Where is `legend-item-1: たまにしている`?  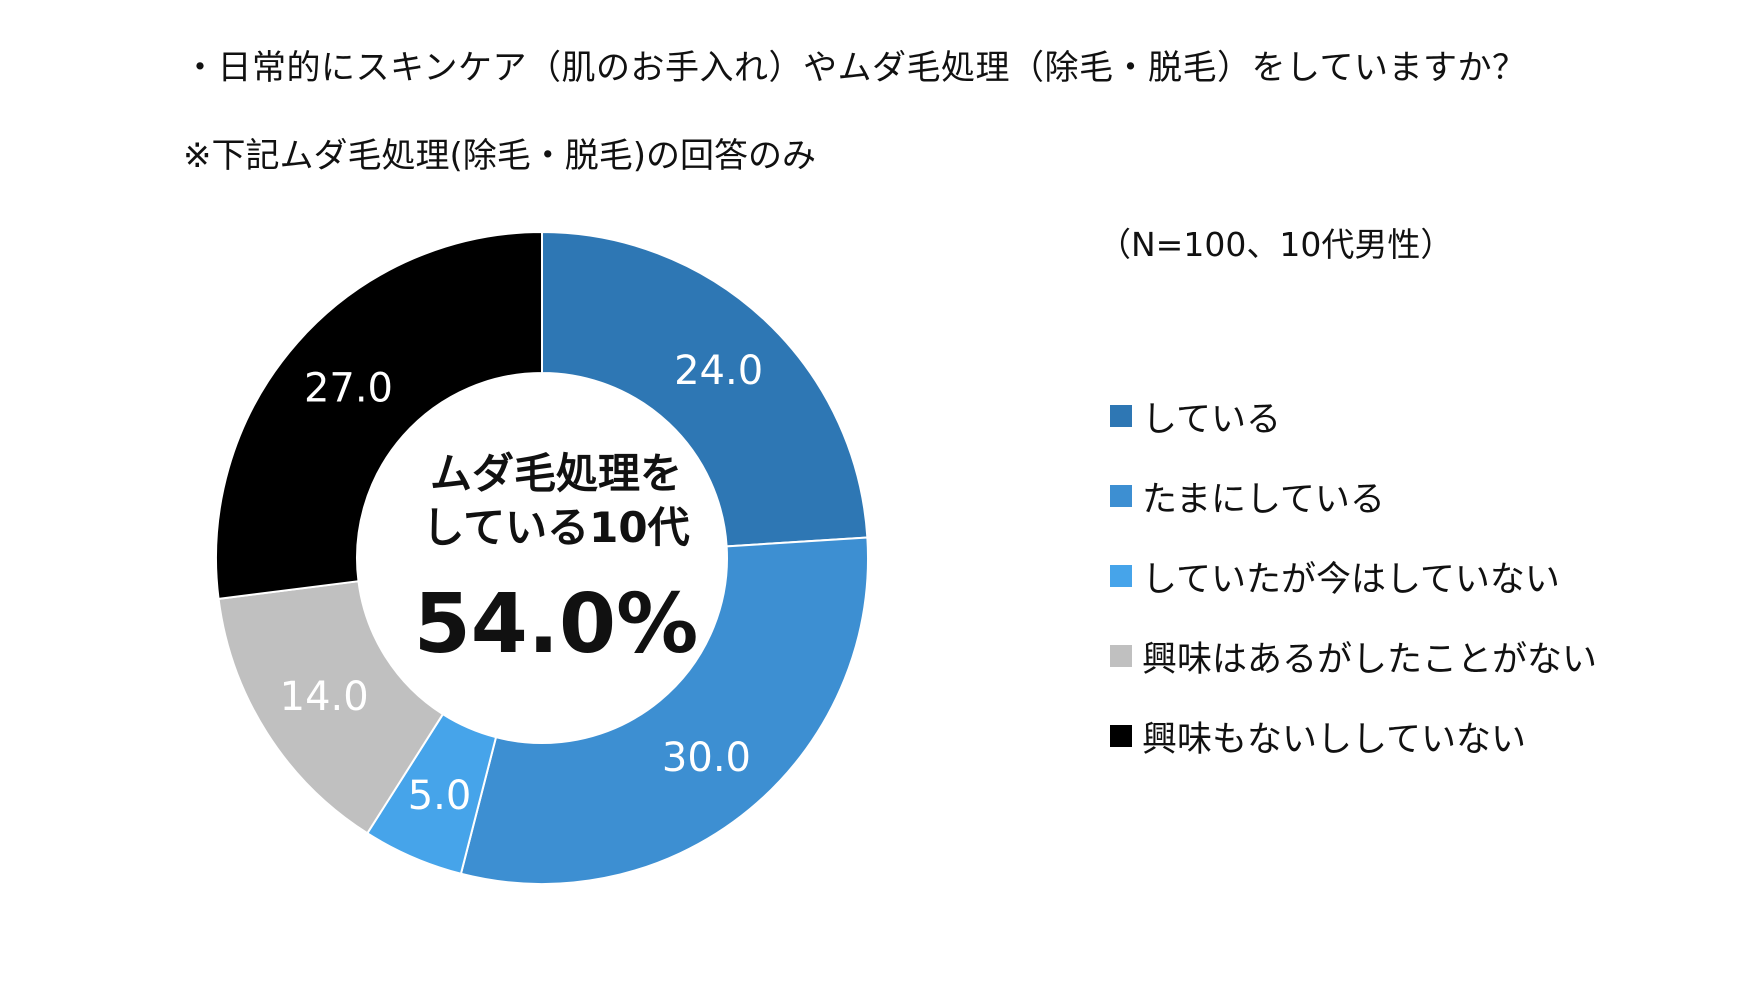 legend-item-1: たまにしている is located at coordinates (1353, 496).